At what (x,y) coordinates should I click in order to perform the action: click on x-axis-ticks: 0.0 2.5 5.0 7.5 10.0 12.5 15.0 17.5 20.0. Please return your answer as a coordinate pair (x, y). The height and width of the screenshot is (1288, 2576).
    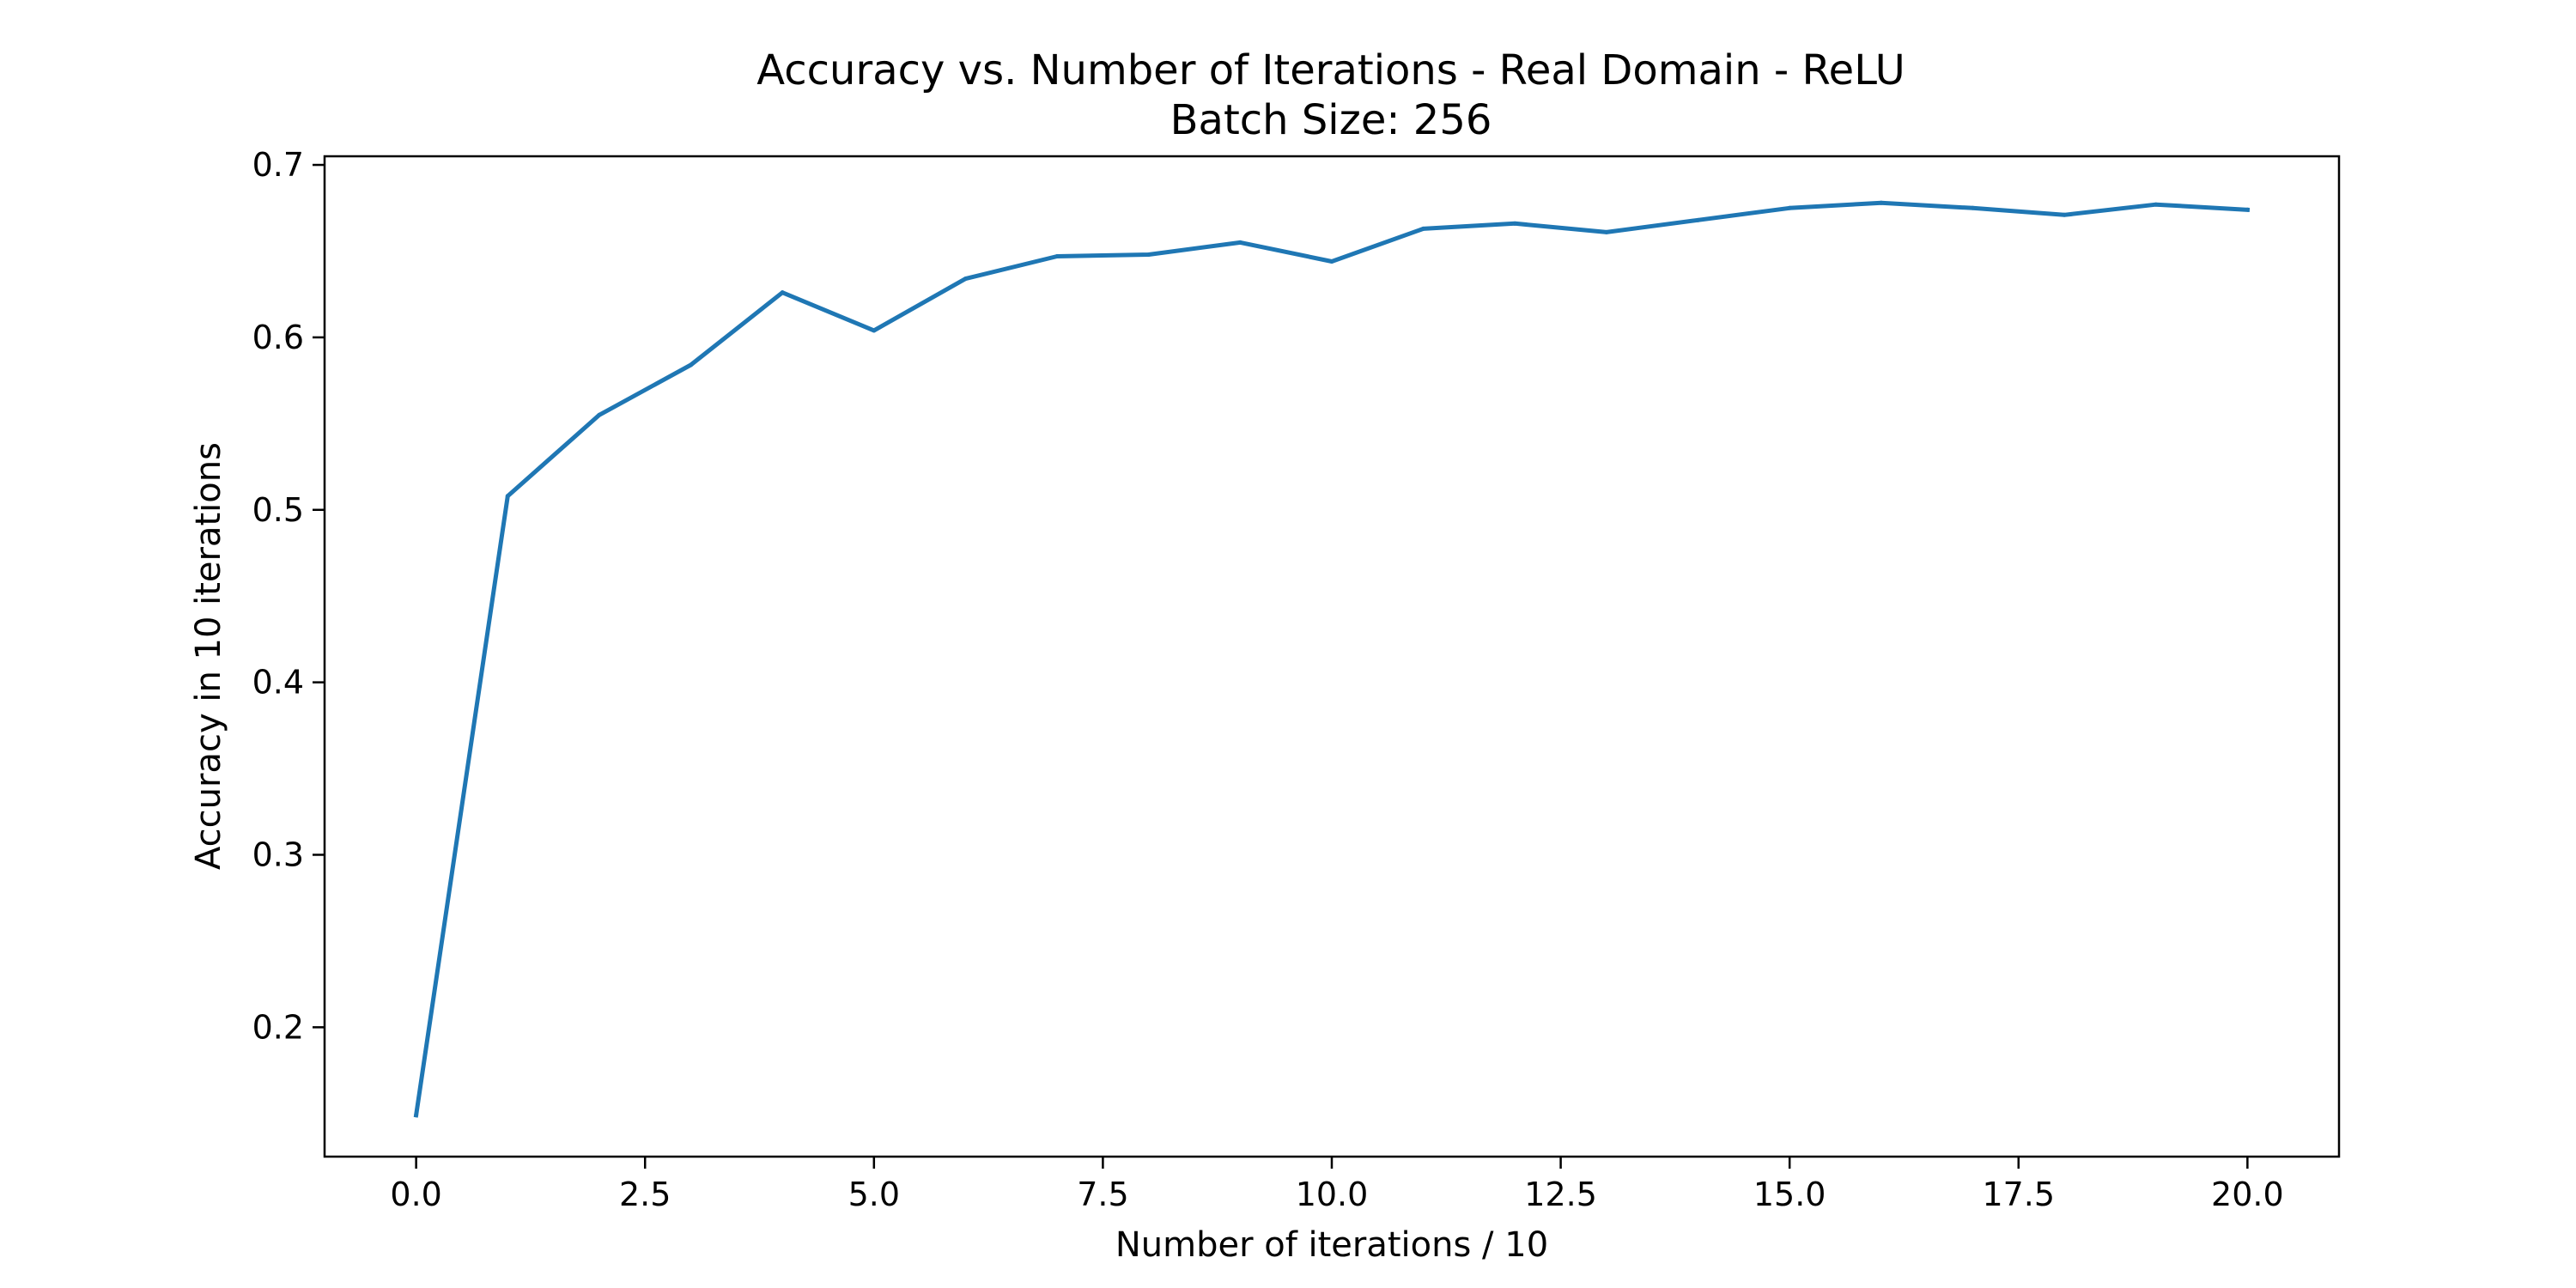
    Looking at the image, I should click on (1337, 1185).